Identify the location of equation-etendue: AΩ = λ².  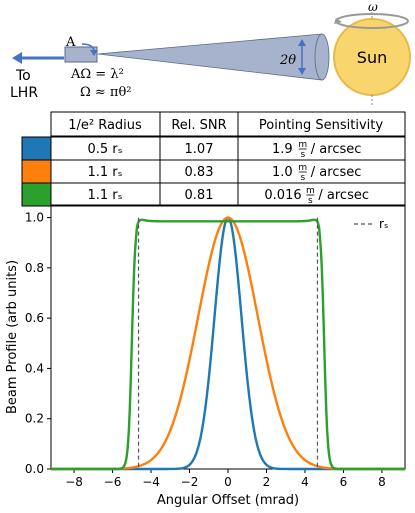
(97, 74).